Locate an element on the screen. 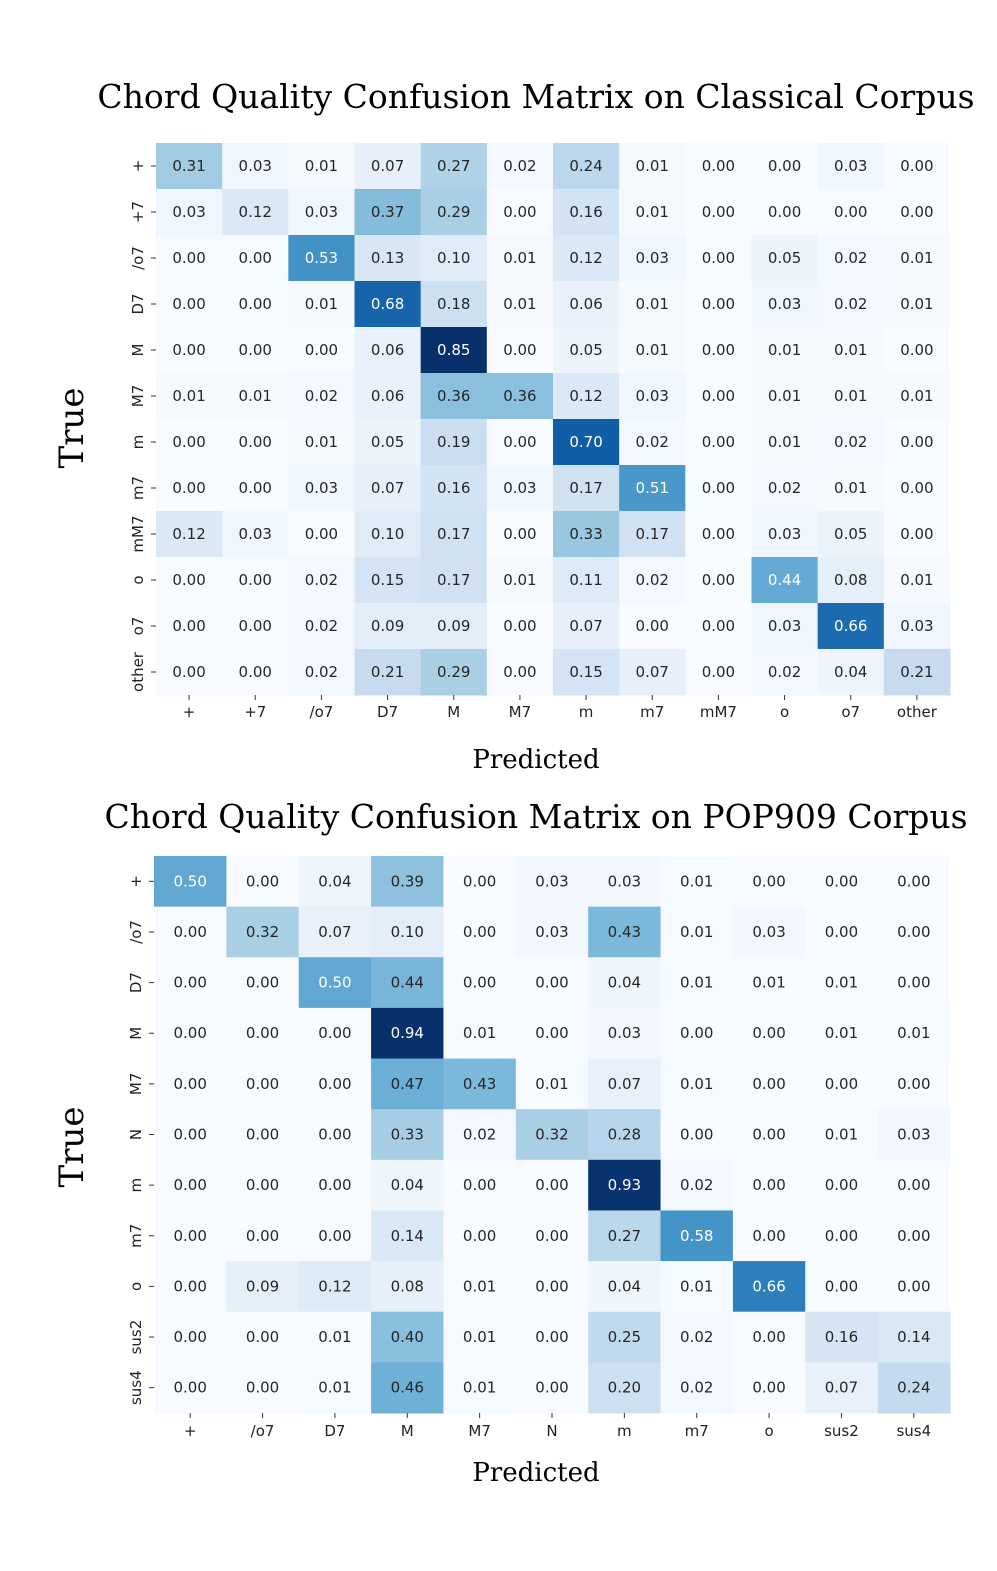  pop909-cell-label: 0.12 is located at coordinates (334, 1286).